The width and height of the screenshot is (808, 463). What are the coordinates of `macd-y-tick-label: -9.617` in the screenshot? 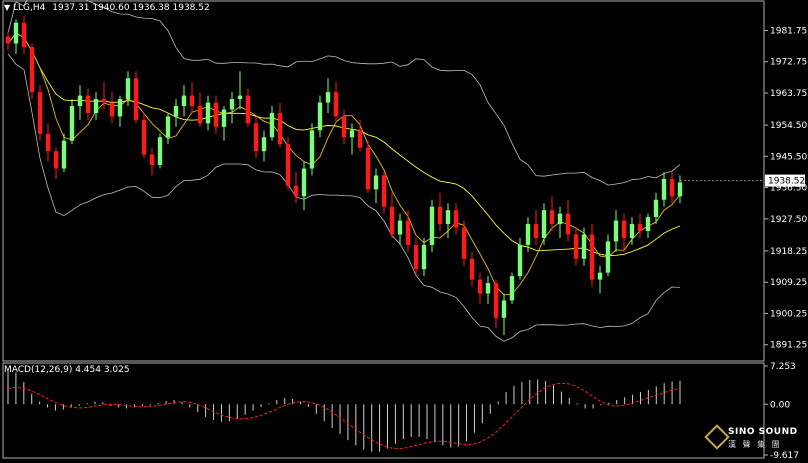 It's located at (784, 455).